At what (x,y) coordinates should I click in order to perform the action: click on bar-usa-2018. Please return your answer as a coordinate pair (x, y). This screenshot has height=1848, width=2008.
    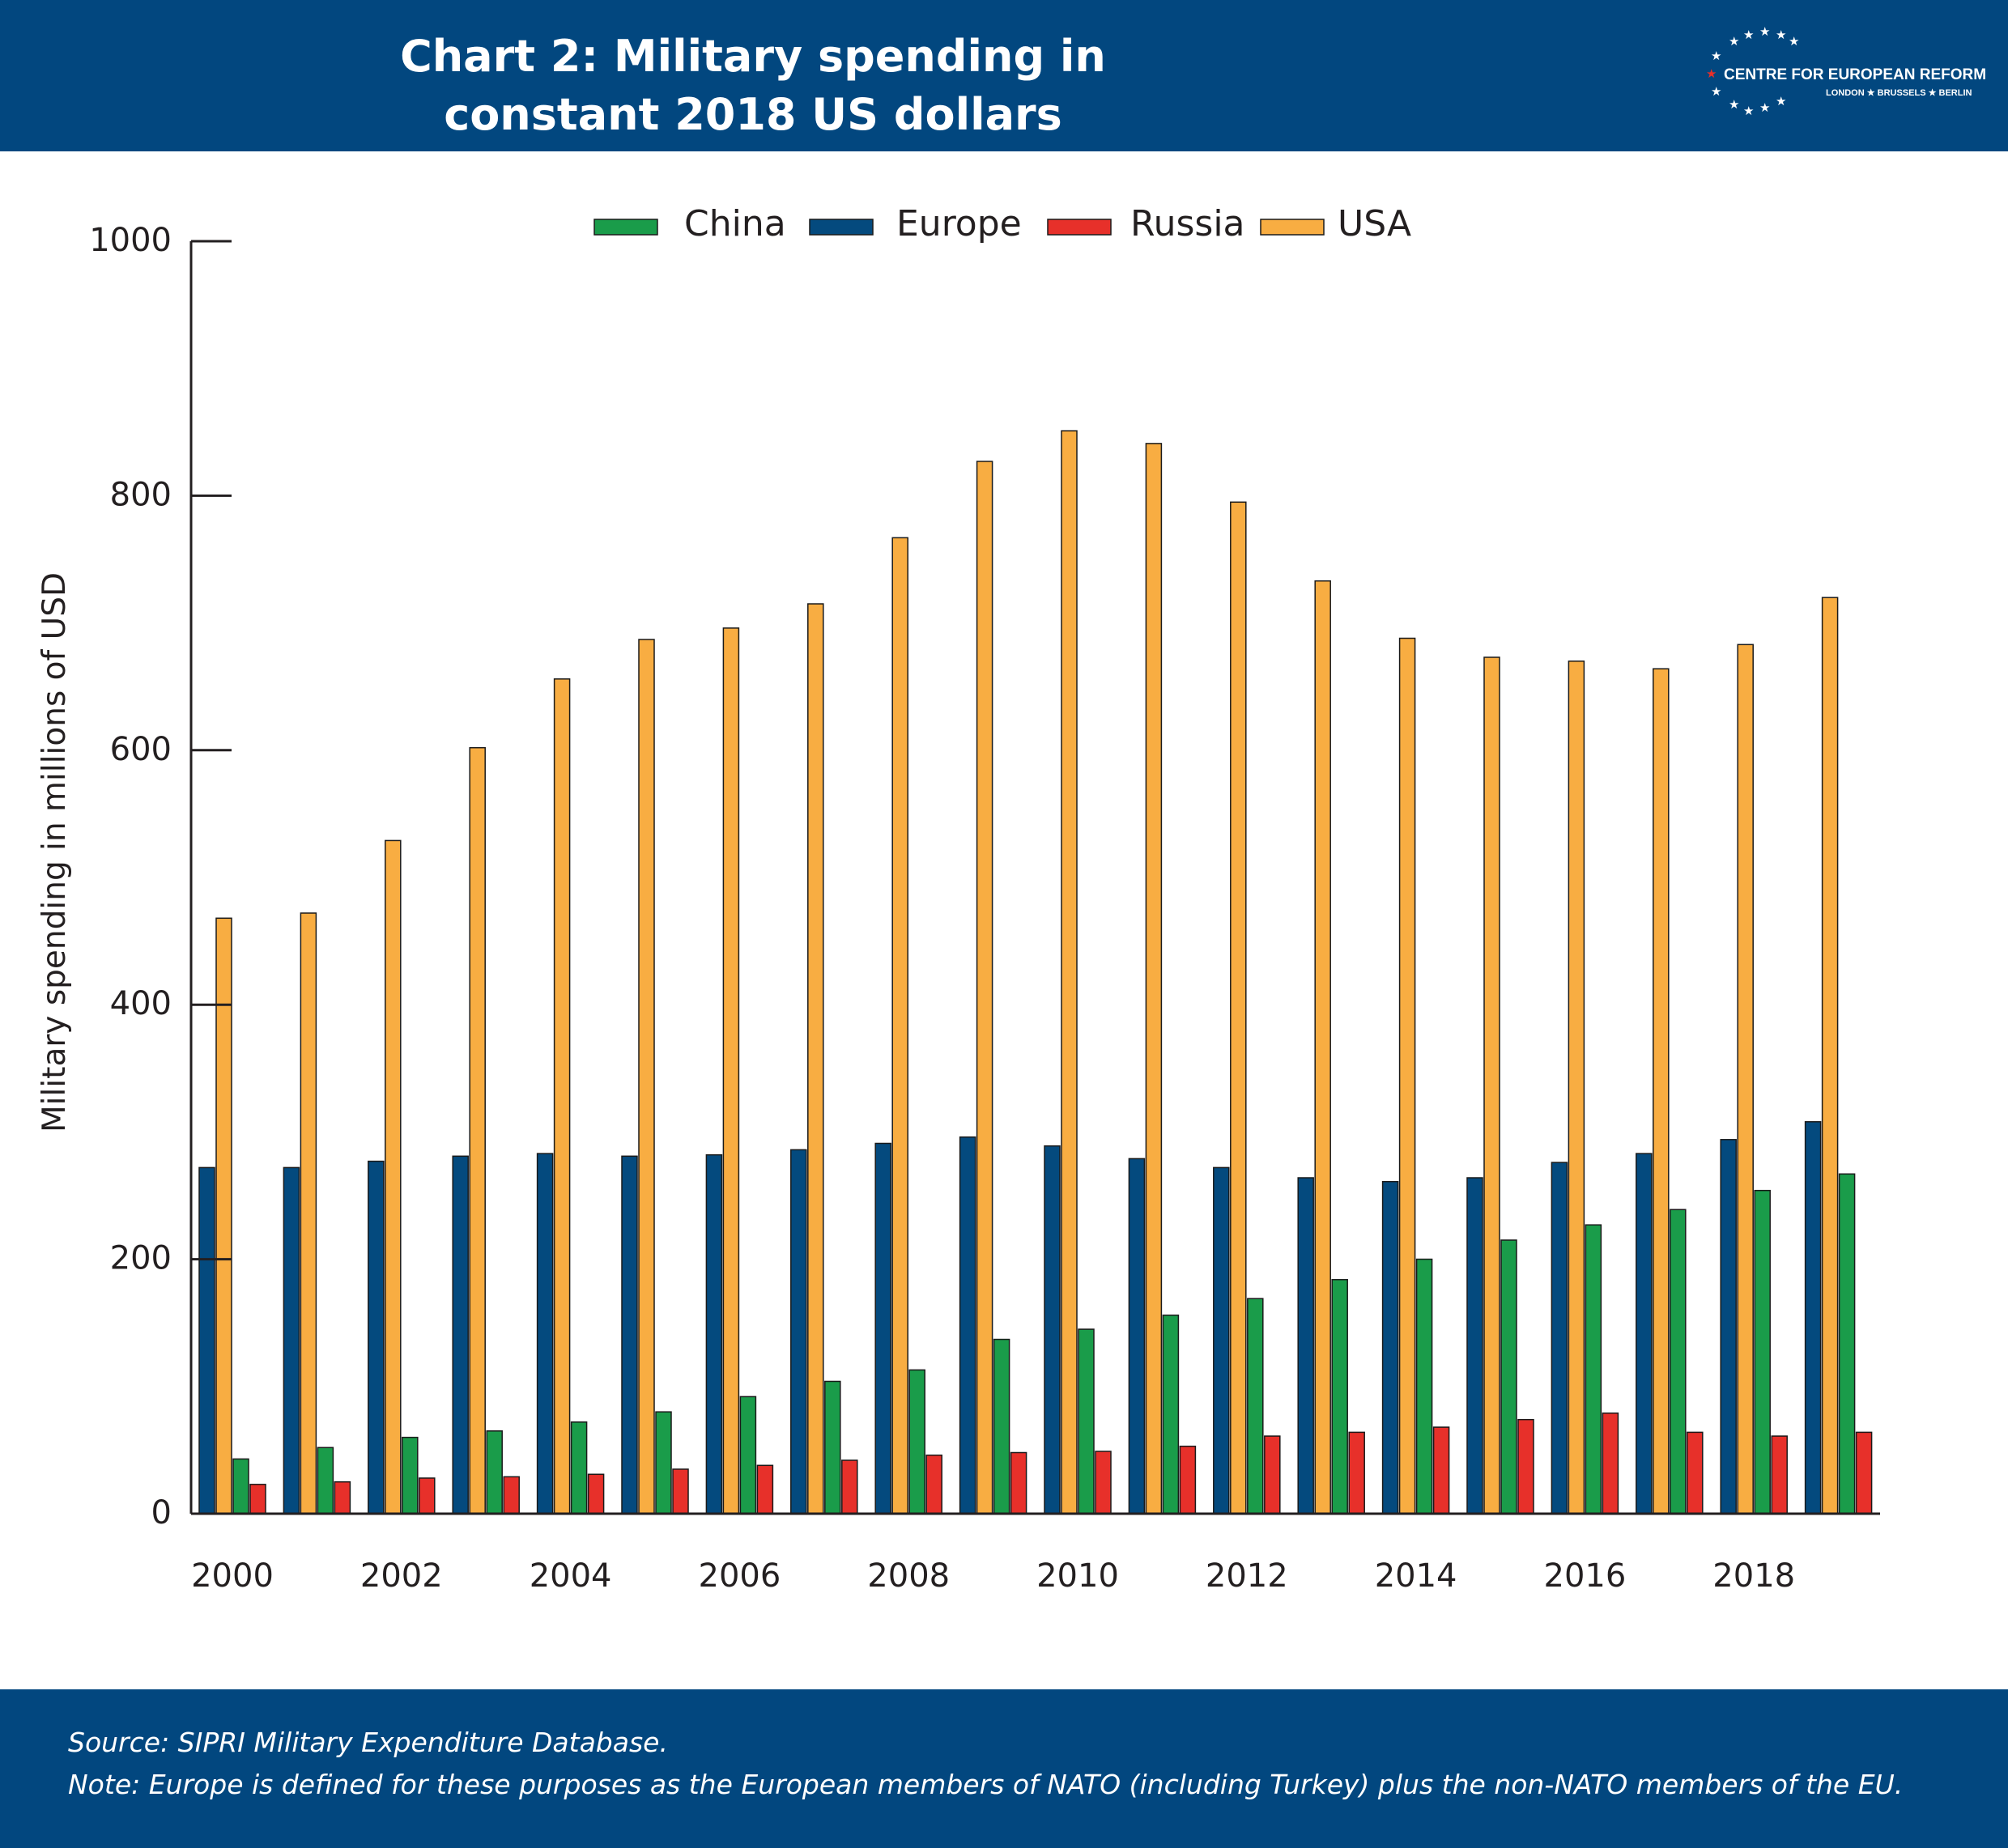
    Looking at the image, I should click on (1745, 1080).